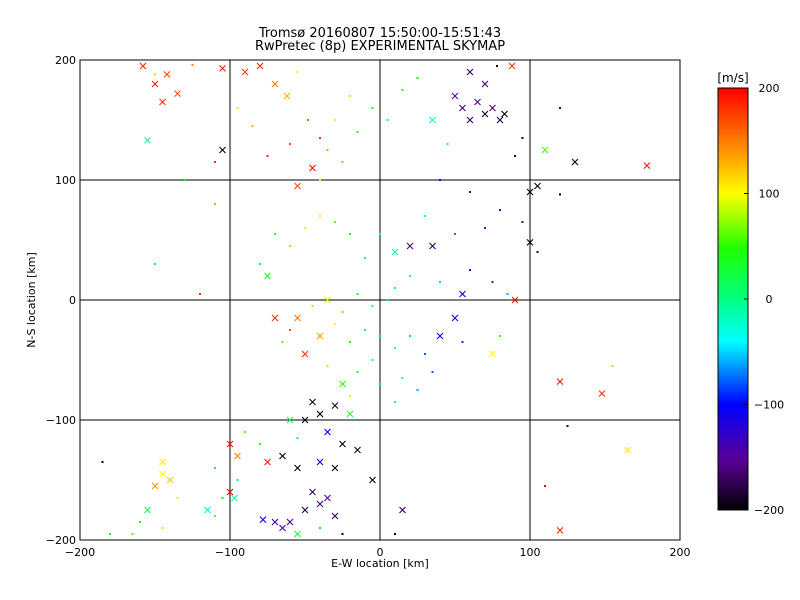 This screenshot has width=800, height=600. What do you see at coordinates (769, 194) in the screenshot?
I see `colorbar-tick-label: 100` at bounding box center [769, 194].